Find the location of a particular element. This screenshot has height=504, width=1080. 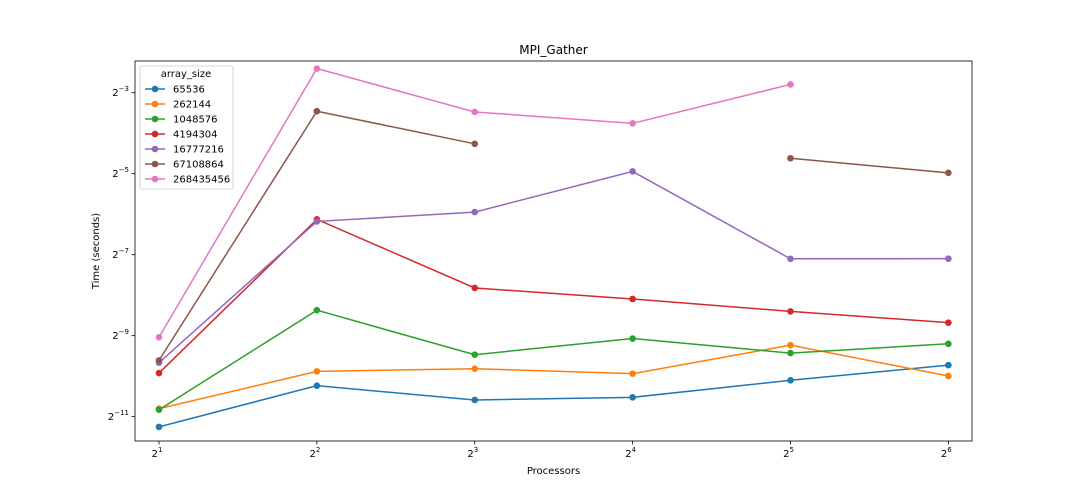

legend-entry-label: 268435456 is located at coordinates (201, 180).